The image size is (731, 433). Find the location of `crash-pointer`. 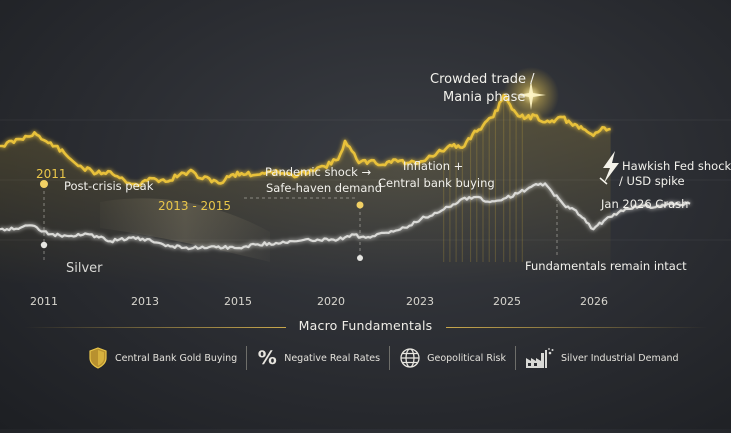

crash-pointer is located at coordinates (603, 181).